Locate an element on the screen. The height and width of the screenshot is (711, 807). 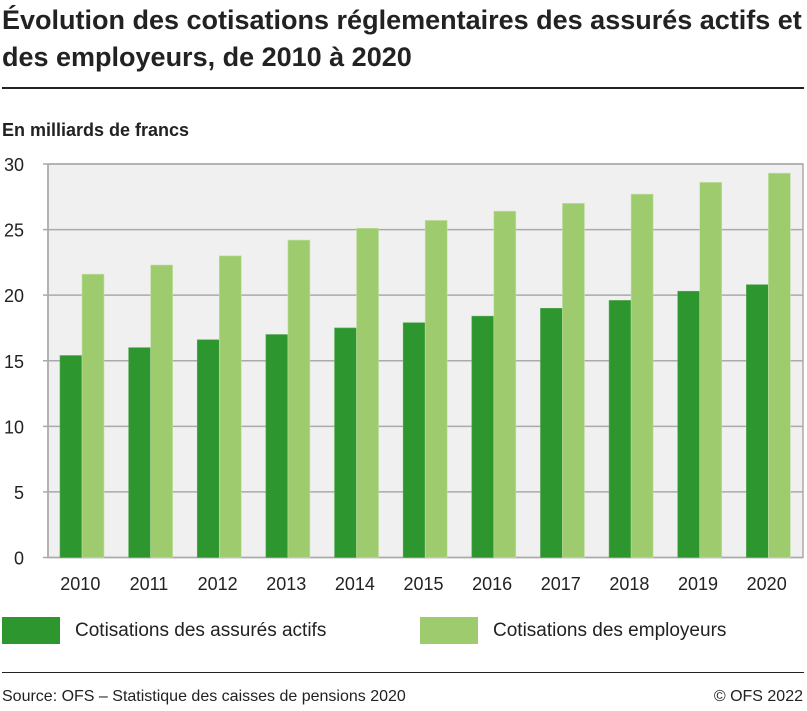
x-tick-label: 2015 is located at coordinates (423, 584).